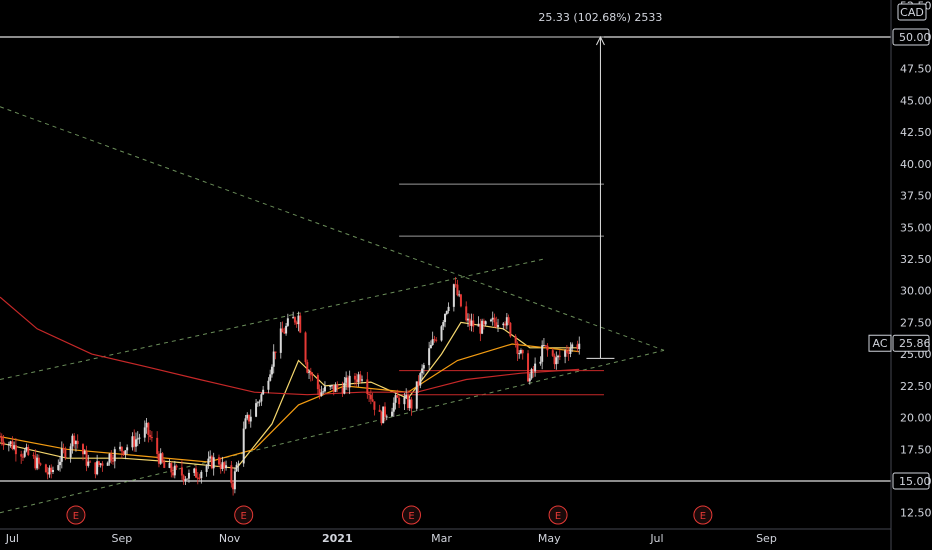 The height and width of the screenshot is (550, 932). What do you see at coordinates (600, 185) in the screenshot?
I see `measure-tool: 25.33 (102.68%) 2533` at bounding box center [600, 185].